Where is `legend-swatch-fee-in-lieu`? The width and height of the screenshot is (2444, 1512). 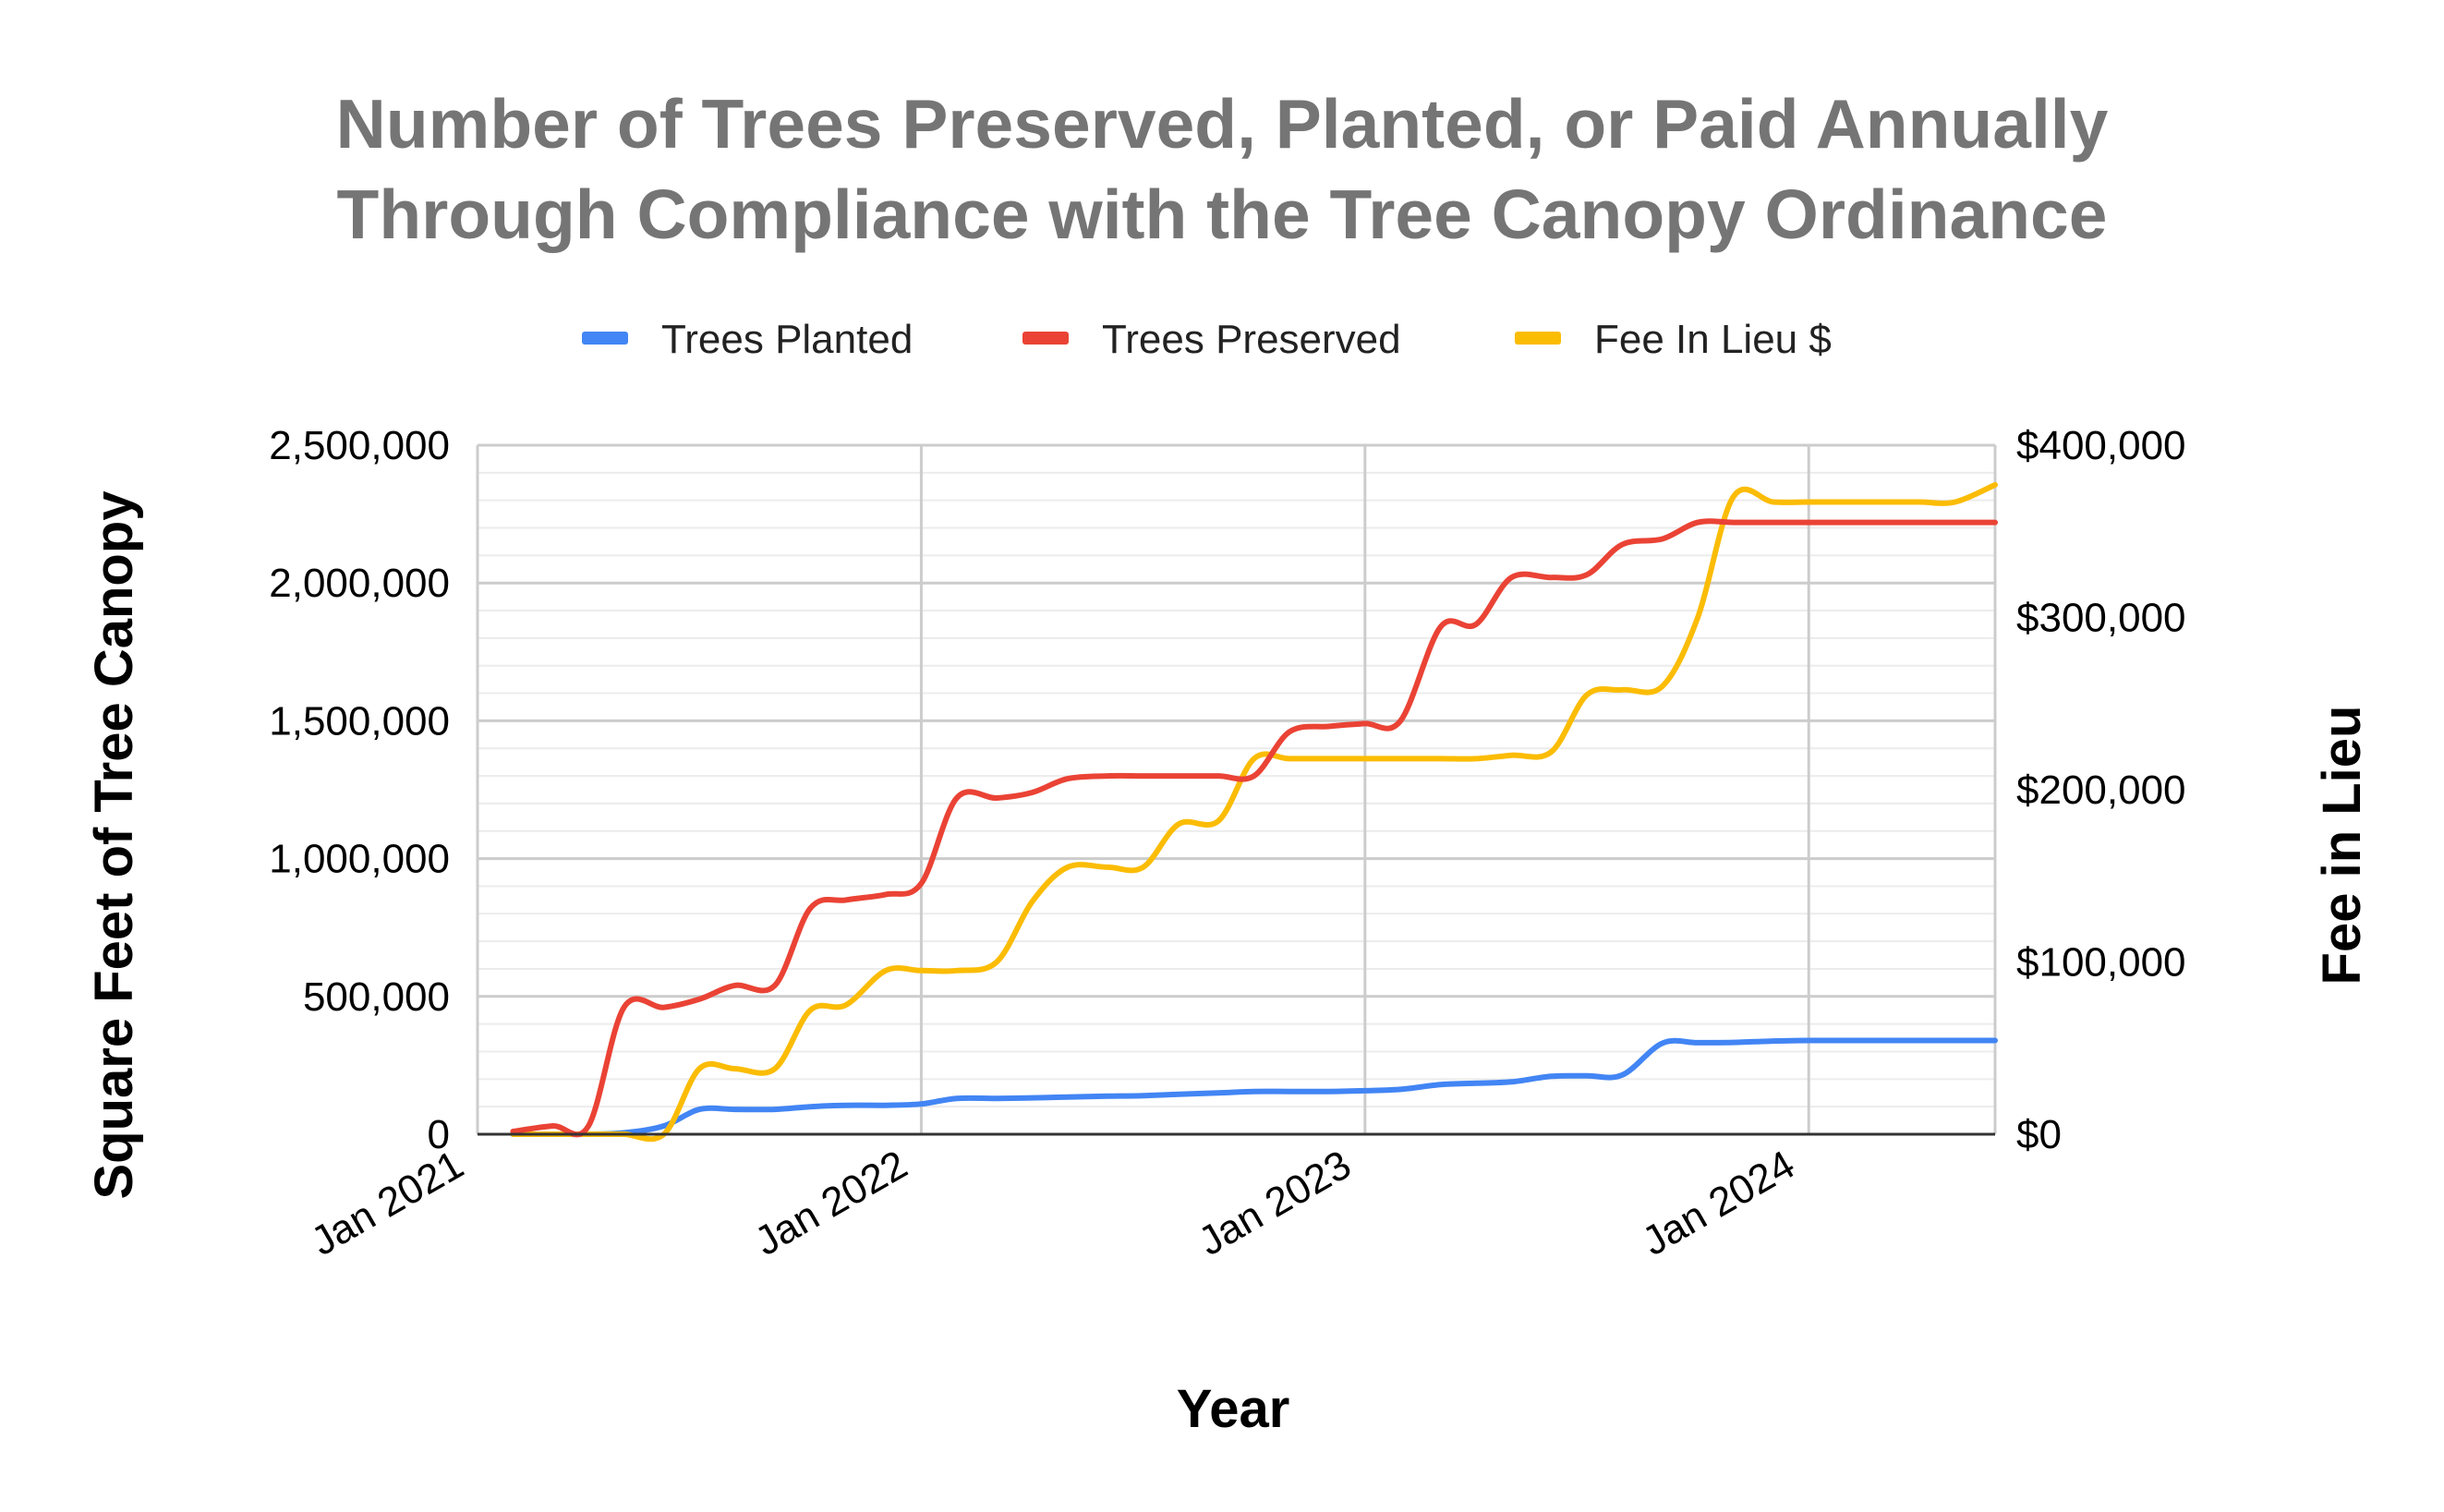
legend-swatch-fee-in-lieu is located at coordinates (1538, 338).